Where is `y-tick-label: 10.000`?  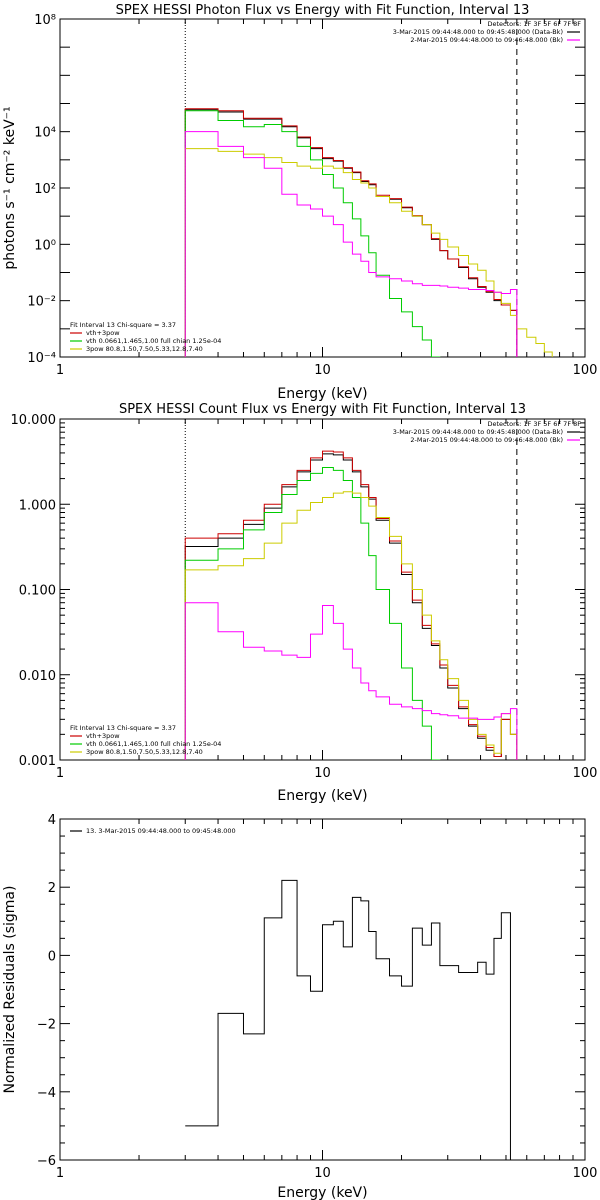 y-tick-label: 10.000 is located at coordinates (34, 420).